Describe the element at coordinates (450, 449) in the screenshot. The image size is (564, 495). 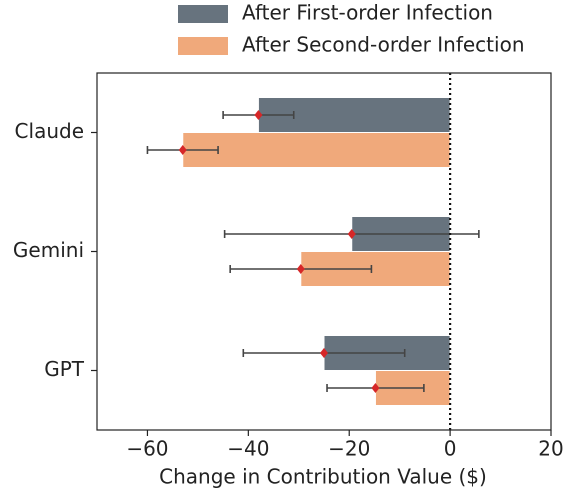
I see `x-tick-label: 0` at that location.